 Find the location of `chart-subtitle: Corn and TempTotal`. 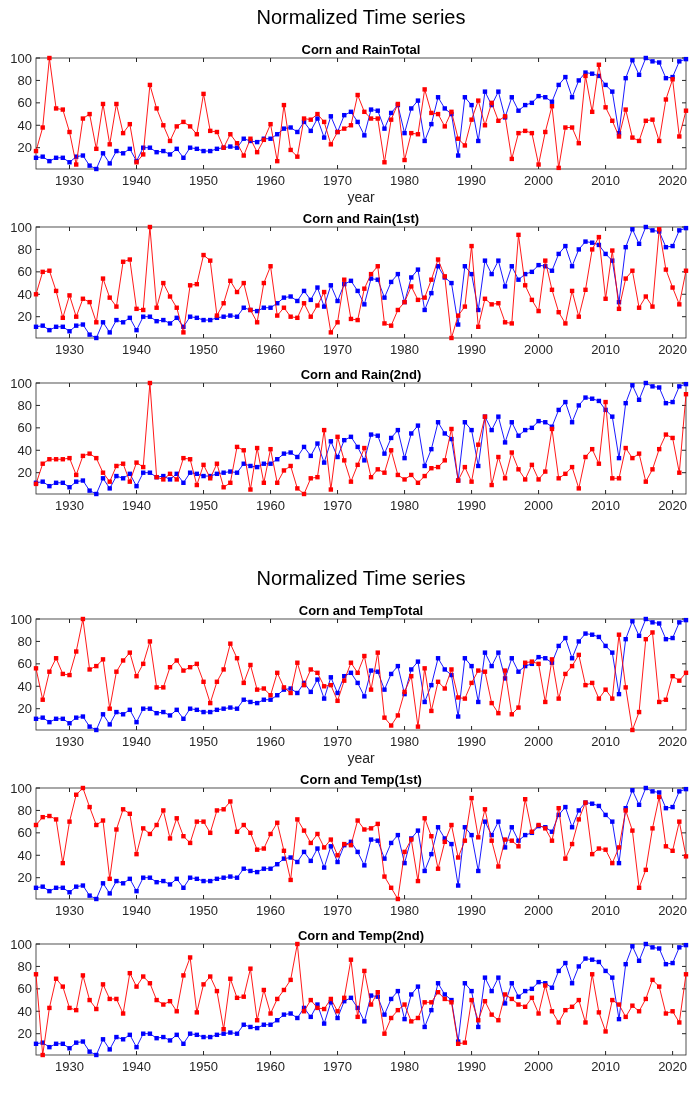

chart-subtitle: Corn and TempTotal is located at coordinates (361, 610).